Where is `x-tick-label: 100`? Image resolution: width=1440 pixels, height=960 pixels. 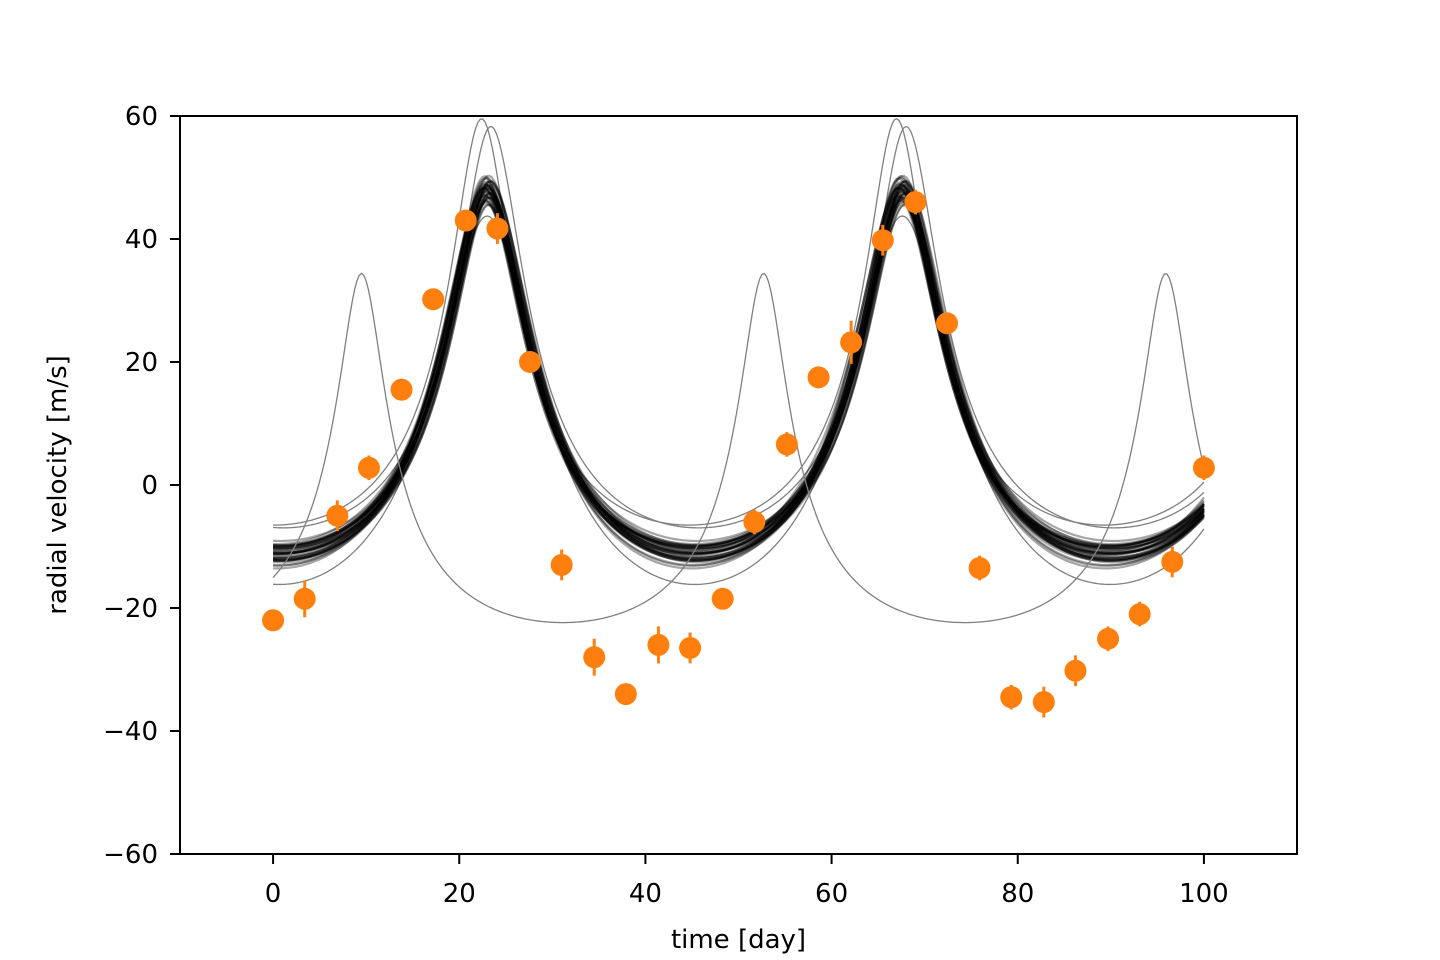
x-tick-label: 100 is located at coordinates (1204, 894).